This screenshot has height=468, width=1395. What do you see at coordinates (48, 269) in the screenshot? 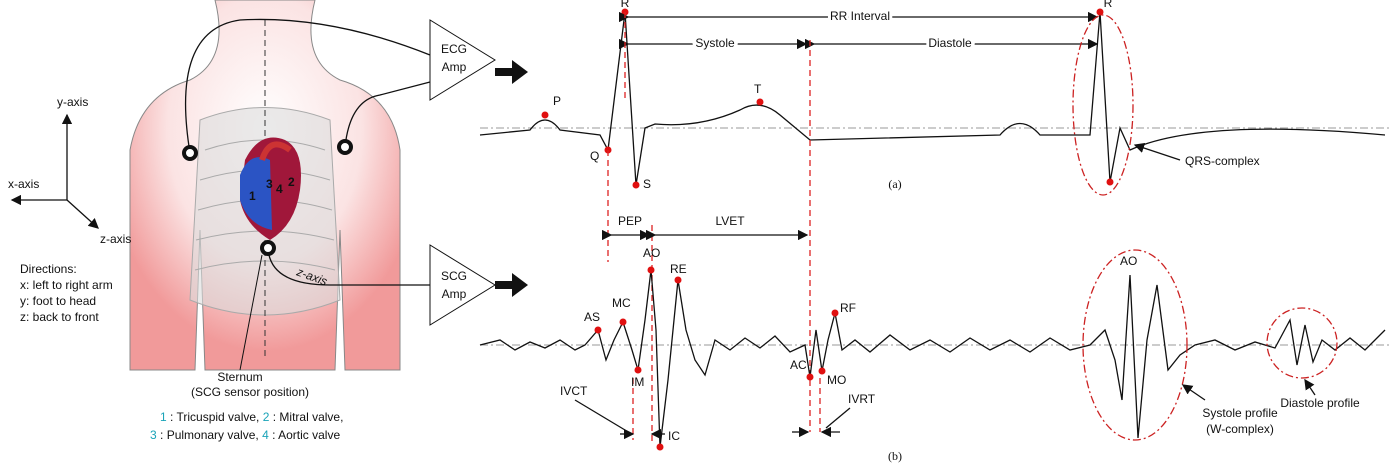
I see `directions: Directions:` at bounding box center [48, 269].